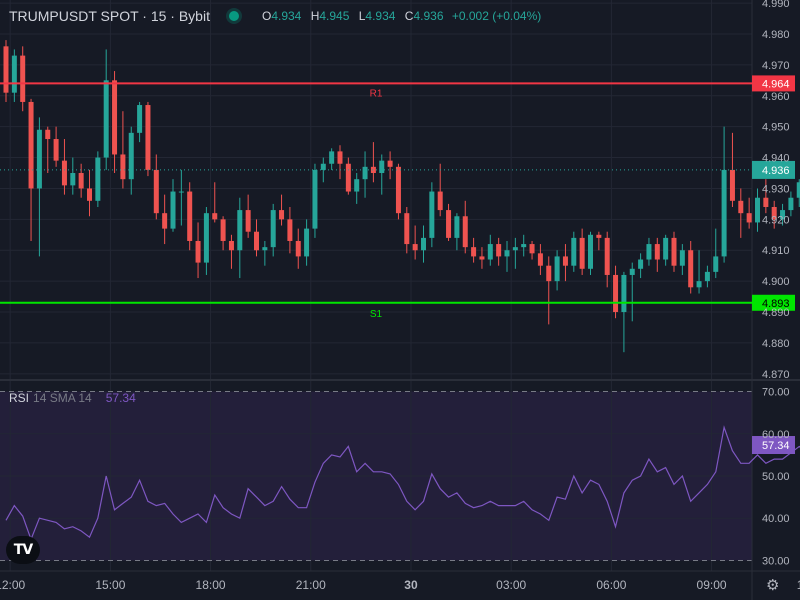 The width and height of the screenshot is (800, 600). What do you see at coordinates (776, 435) in the screenshot?
I see `rsi-tick-label: 60.00` at bounding box center [776, 435].